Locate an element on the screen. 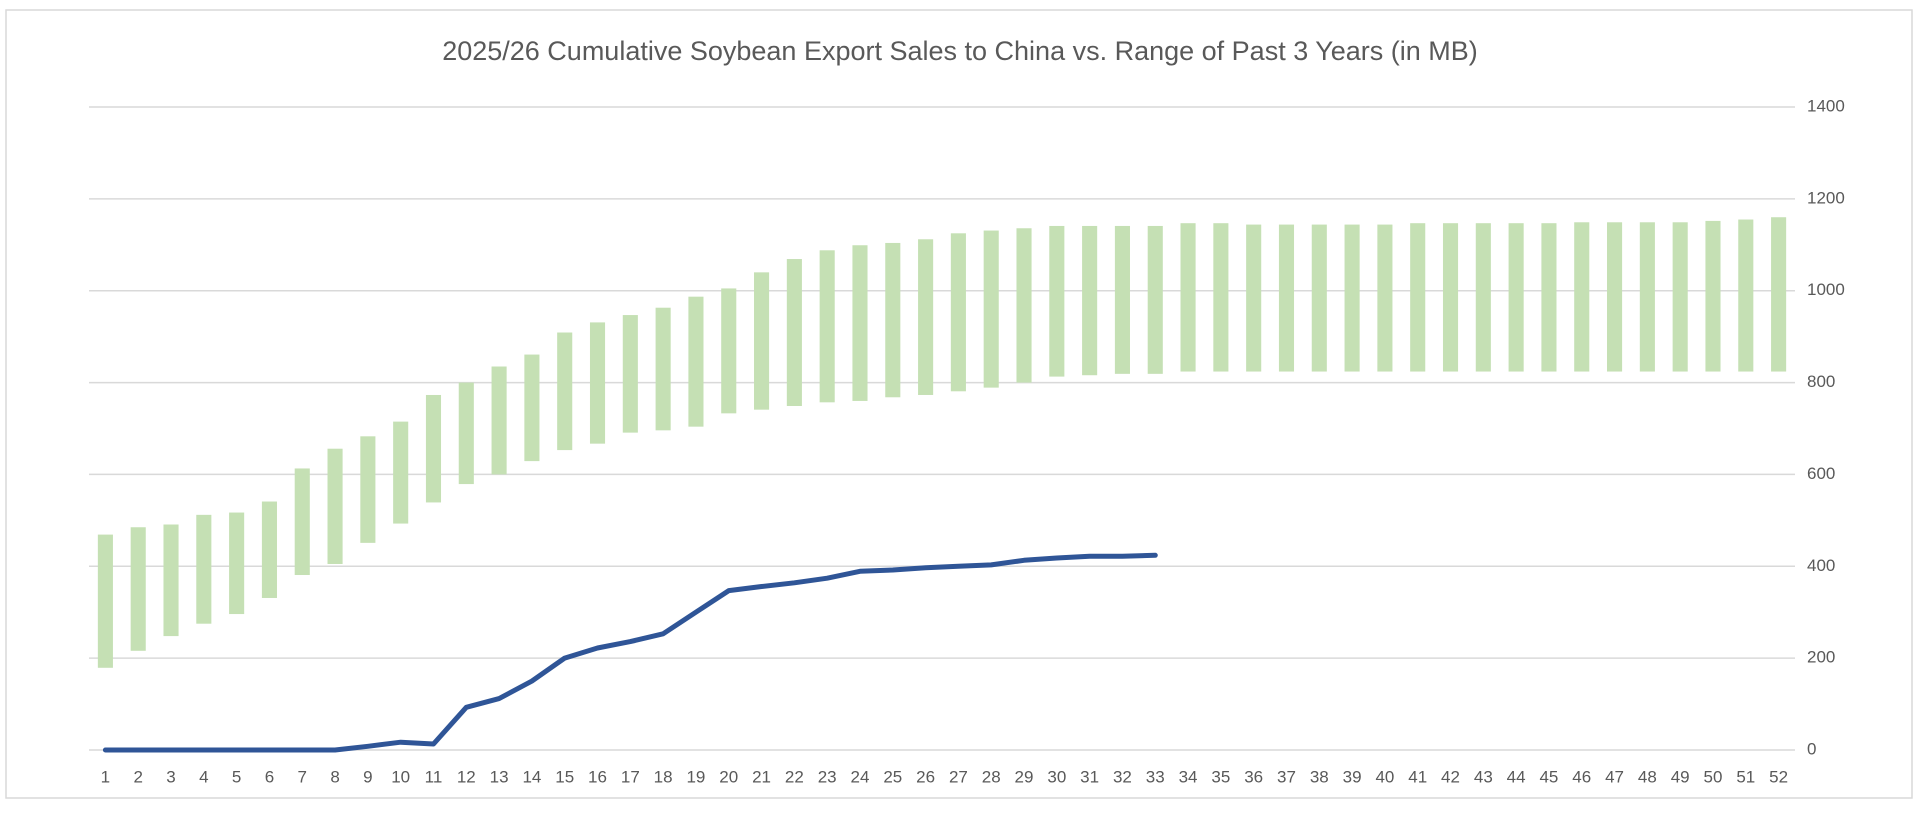  x-tick-label: 31 is located at coordinates (1089, 776).